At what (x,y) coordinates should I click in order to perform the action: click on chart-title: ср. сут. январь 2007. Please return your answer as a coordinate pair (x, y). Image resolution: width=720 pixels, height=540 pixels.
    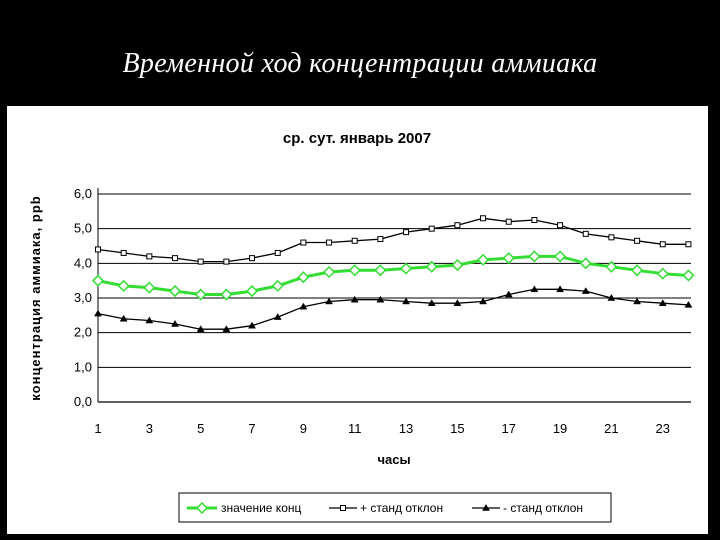
    Looking at the image, I should click on (357, 138).